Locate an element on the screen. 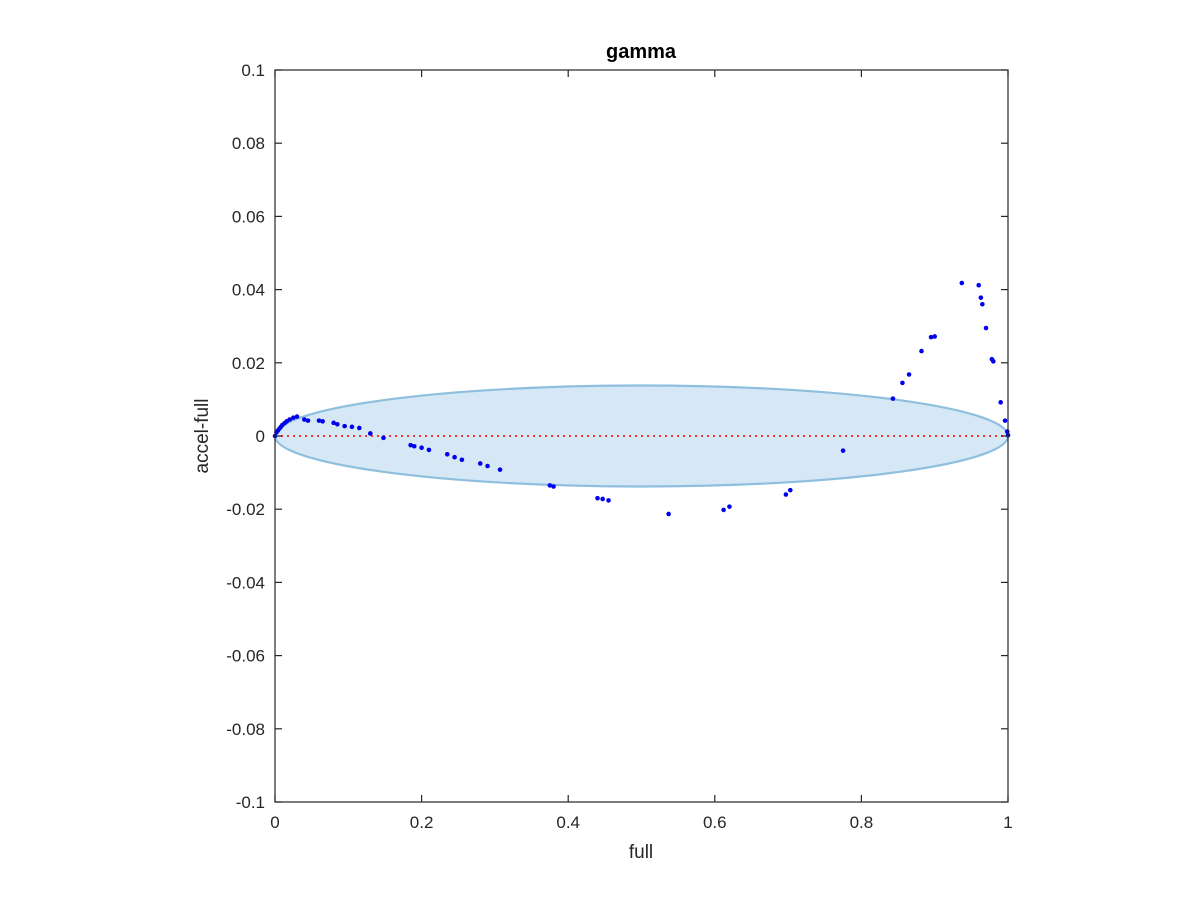 Image resolution: width=1200 pixels, height=900 pixels. y-tick-label: -0.02 is located at coordinates (245, 509).